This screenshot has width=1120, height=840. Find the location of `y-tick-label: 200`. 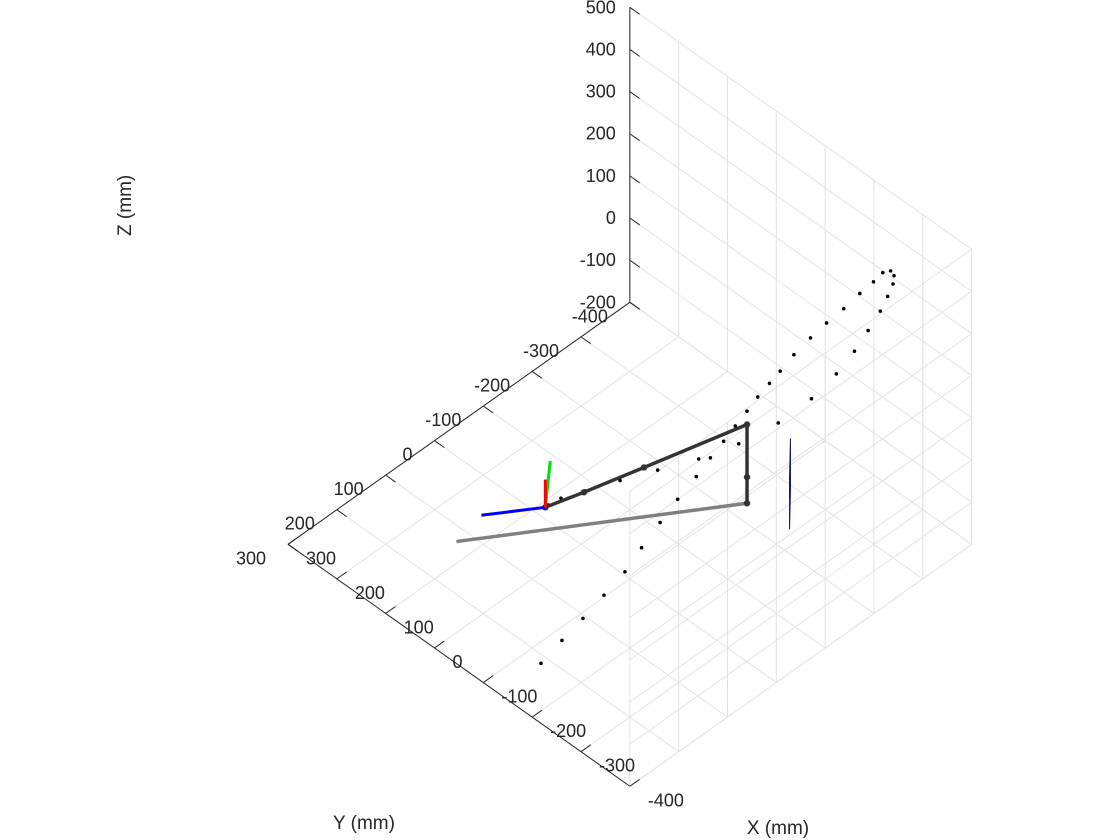

y-tick-label: 200 is located at coordinates (300, 524).